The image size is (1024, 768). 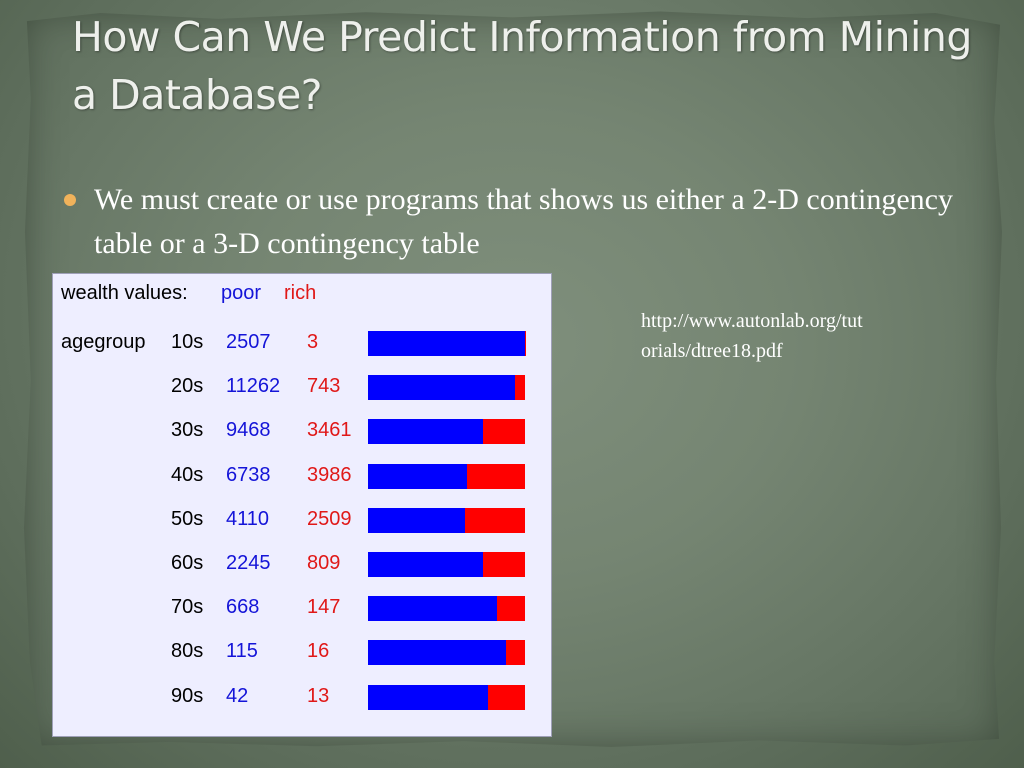 I want to click on agegroup-cell: 50s, so click(x=187, y=518).